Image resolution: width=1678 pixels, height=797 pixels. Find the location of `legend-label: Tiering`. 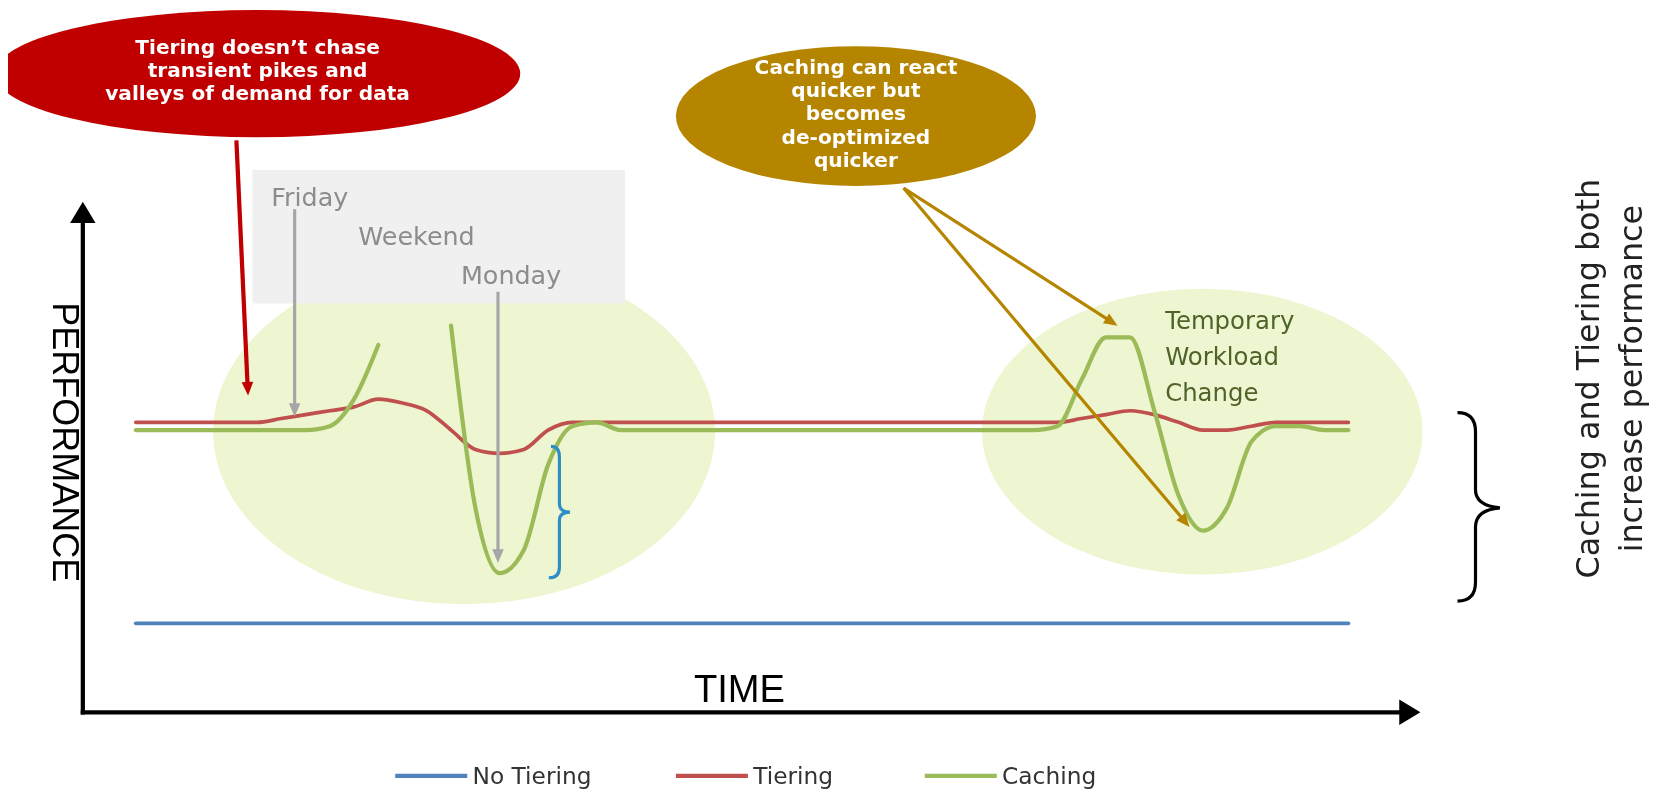

legend-label: Tiering is located at coordinates (793, 776).